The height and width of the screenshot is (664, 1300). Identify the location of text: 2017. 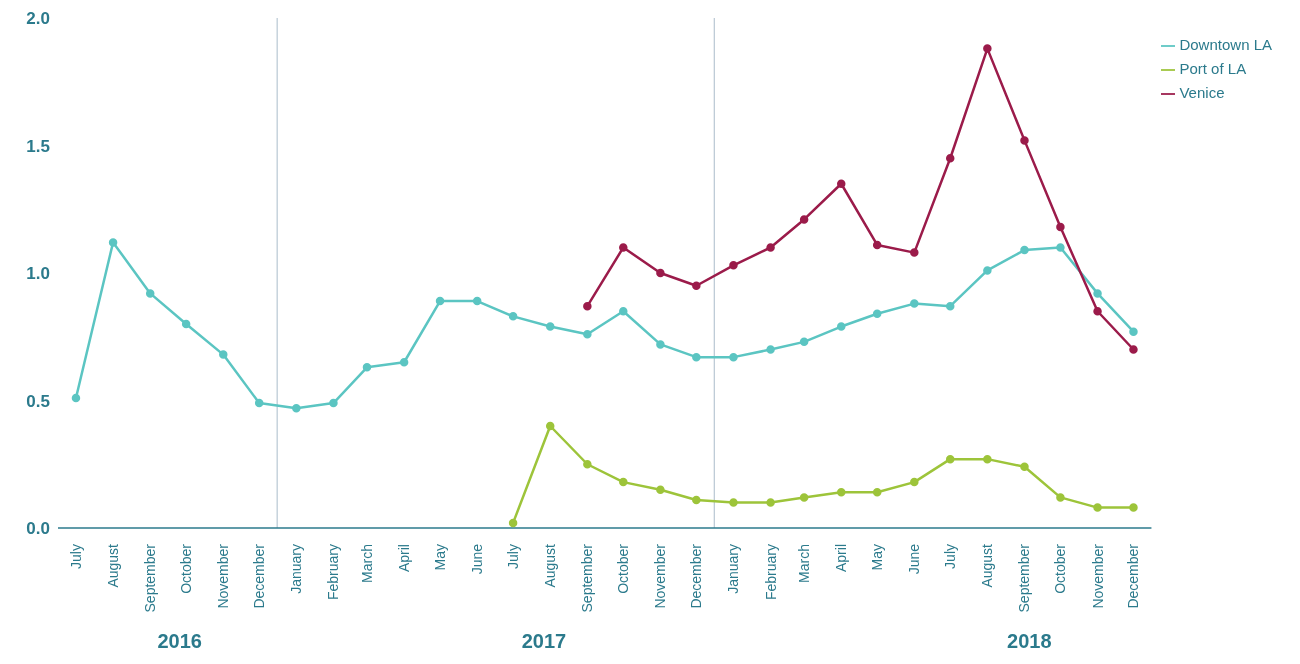
(544, 641).